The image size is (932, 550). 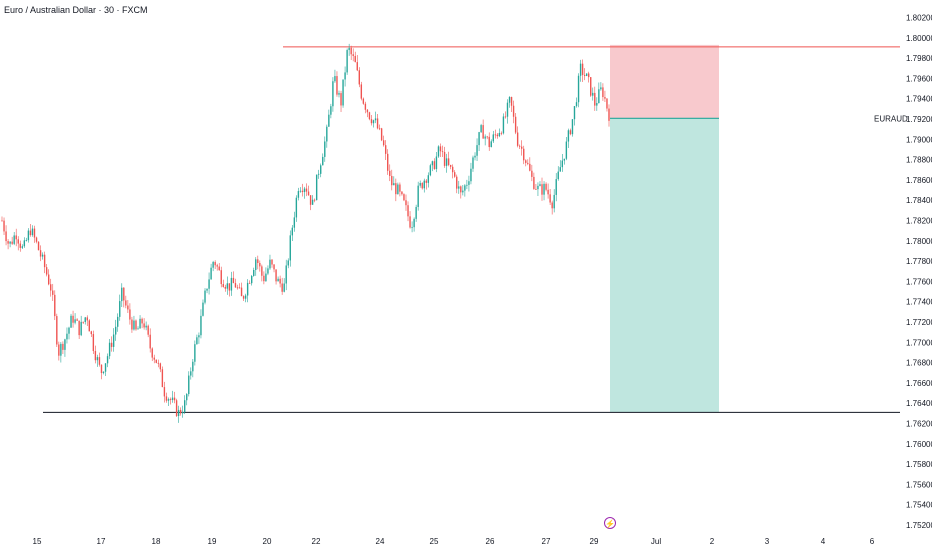 What do you see at coordinates (316, 541) in the screenshot?
I see `date-tick-label: 22` at bounding box center [316, 541].